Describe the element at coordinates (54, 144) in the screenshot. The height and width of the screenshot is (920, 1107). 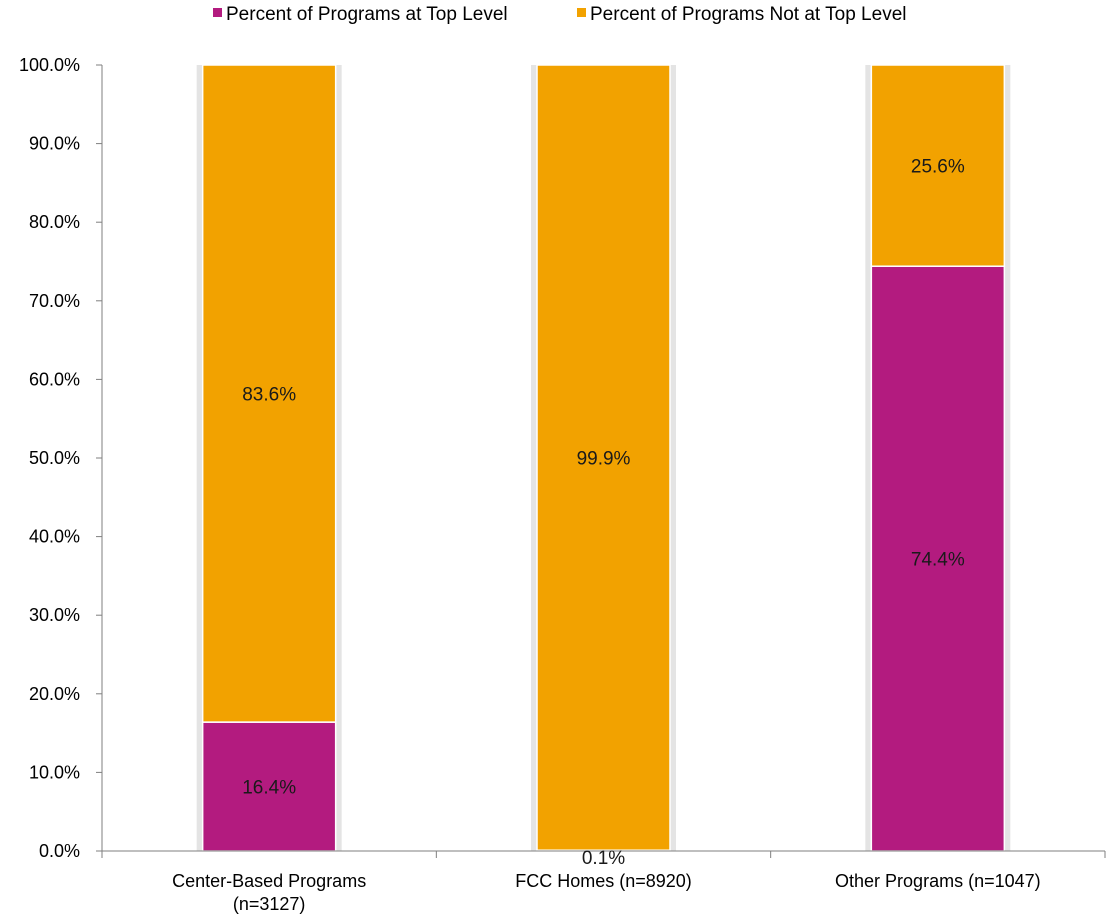
I see `y-tick-label: 90.0%` at that location.